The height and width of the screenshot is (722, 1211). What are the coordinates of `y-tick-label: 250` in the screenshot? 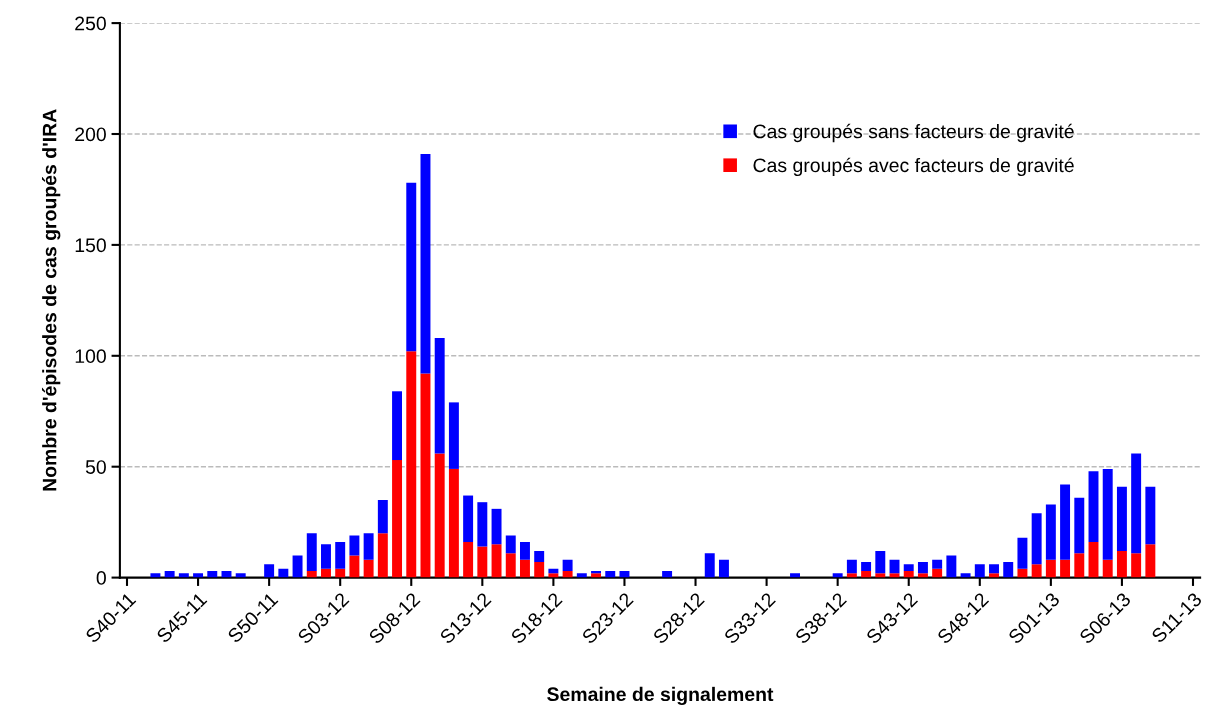 It's located at (90, 23).